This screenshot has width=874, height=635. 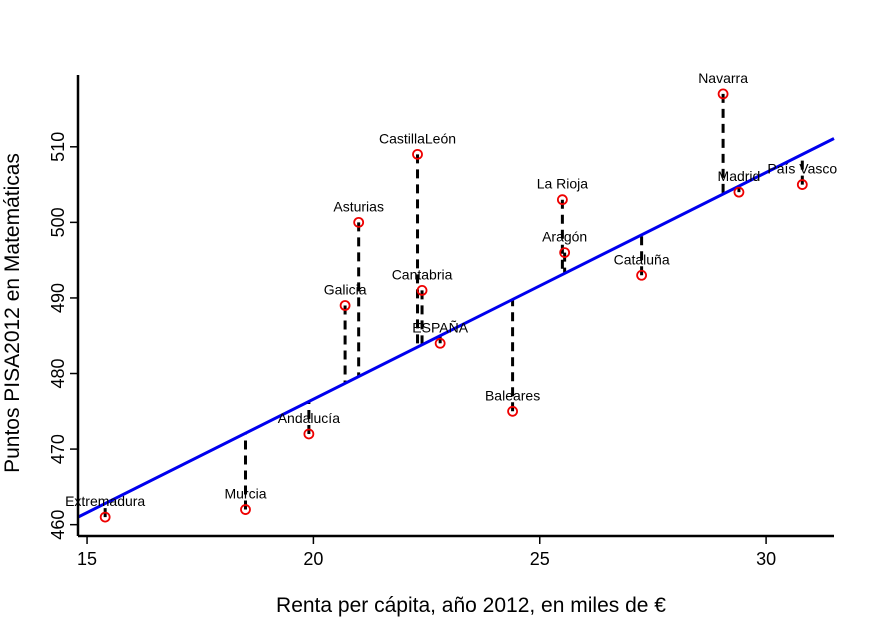 What do you see at coordinates (63, 336) in the screenshot?
I see `y-axis-ticks: 460 470 480 490 500 510` at bounding box center [63, 336].